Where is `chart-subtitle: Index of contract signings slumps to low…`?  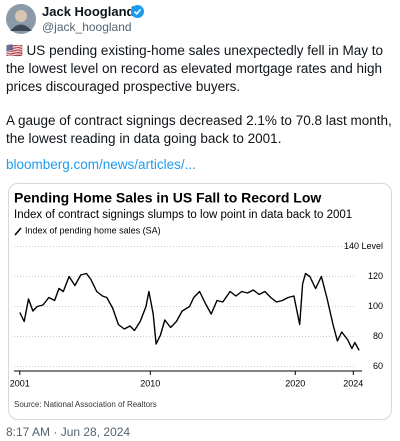 chart-subtitle: Index of contract signings slumps to low… is located at coordinates (183, 215).